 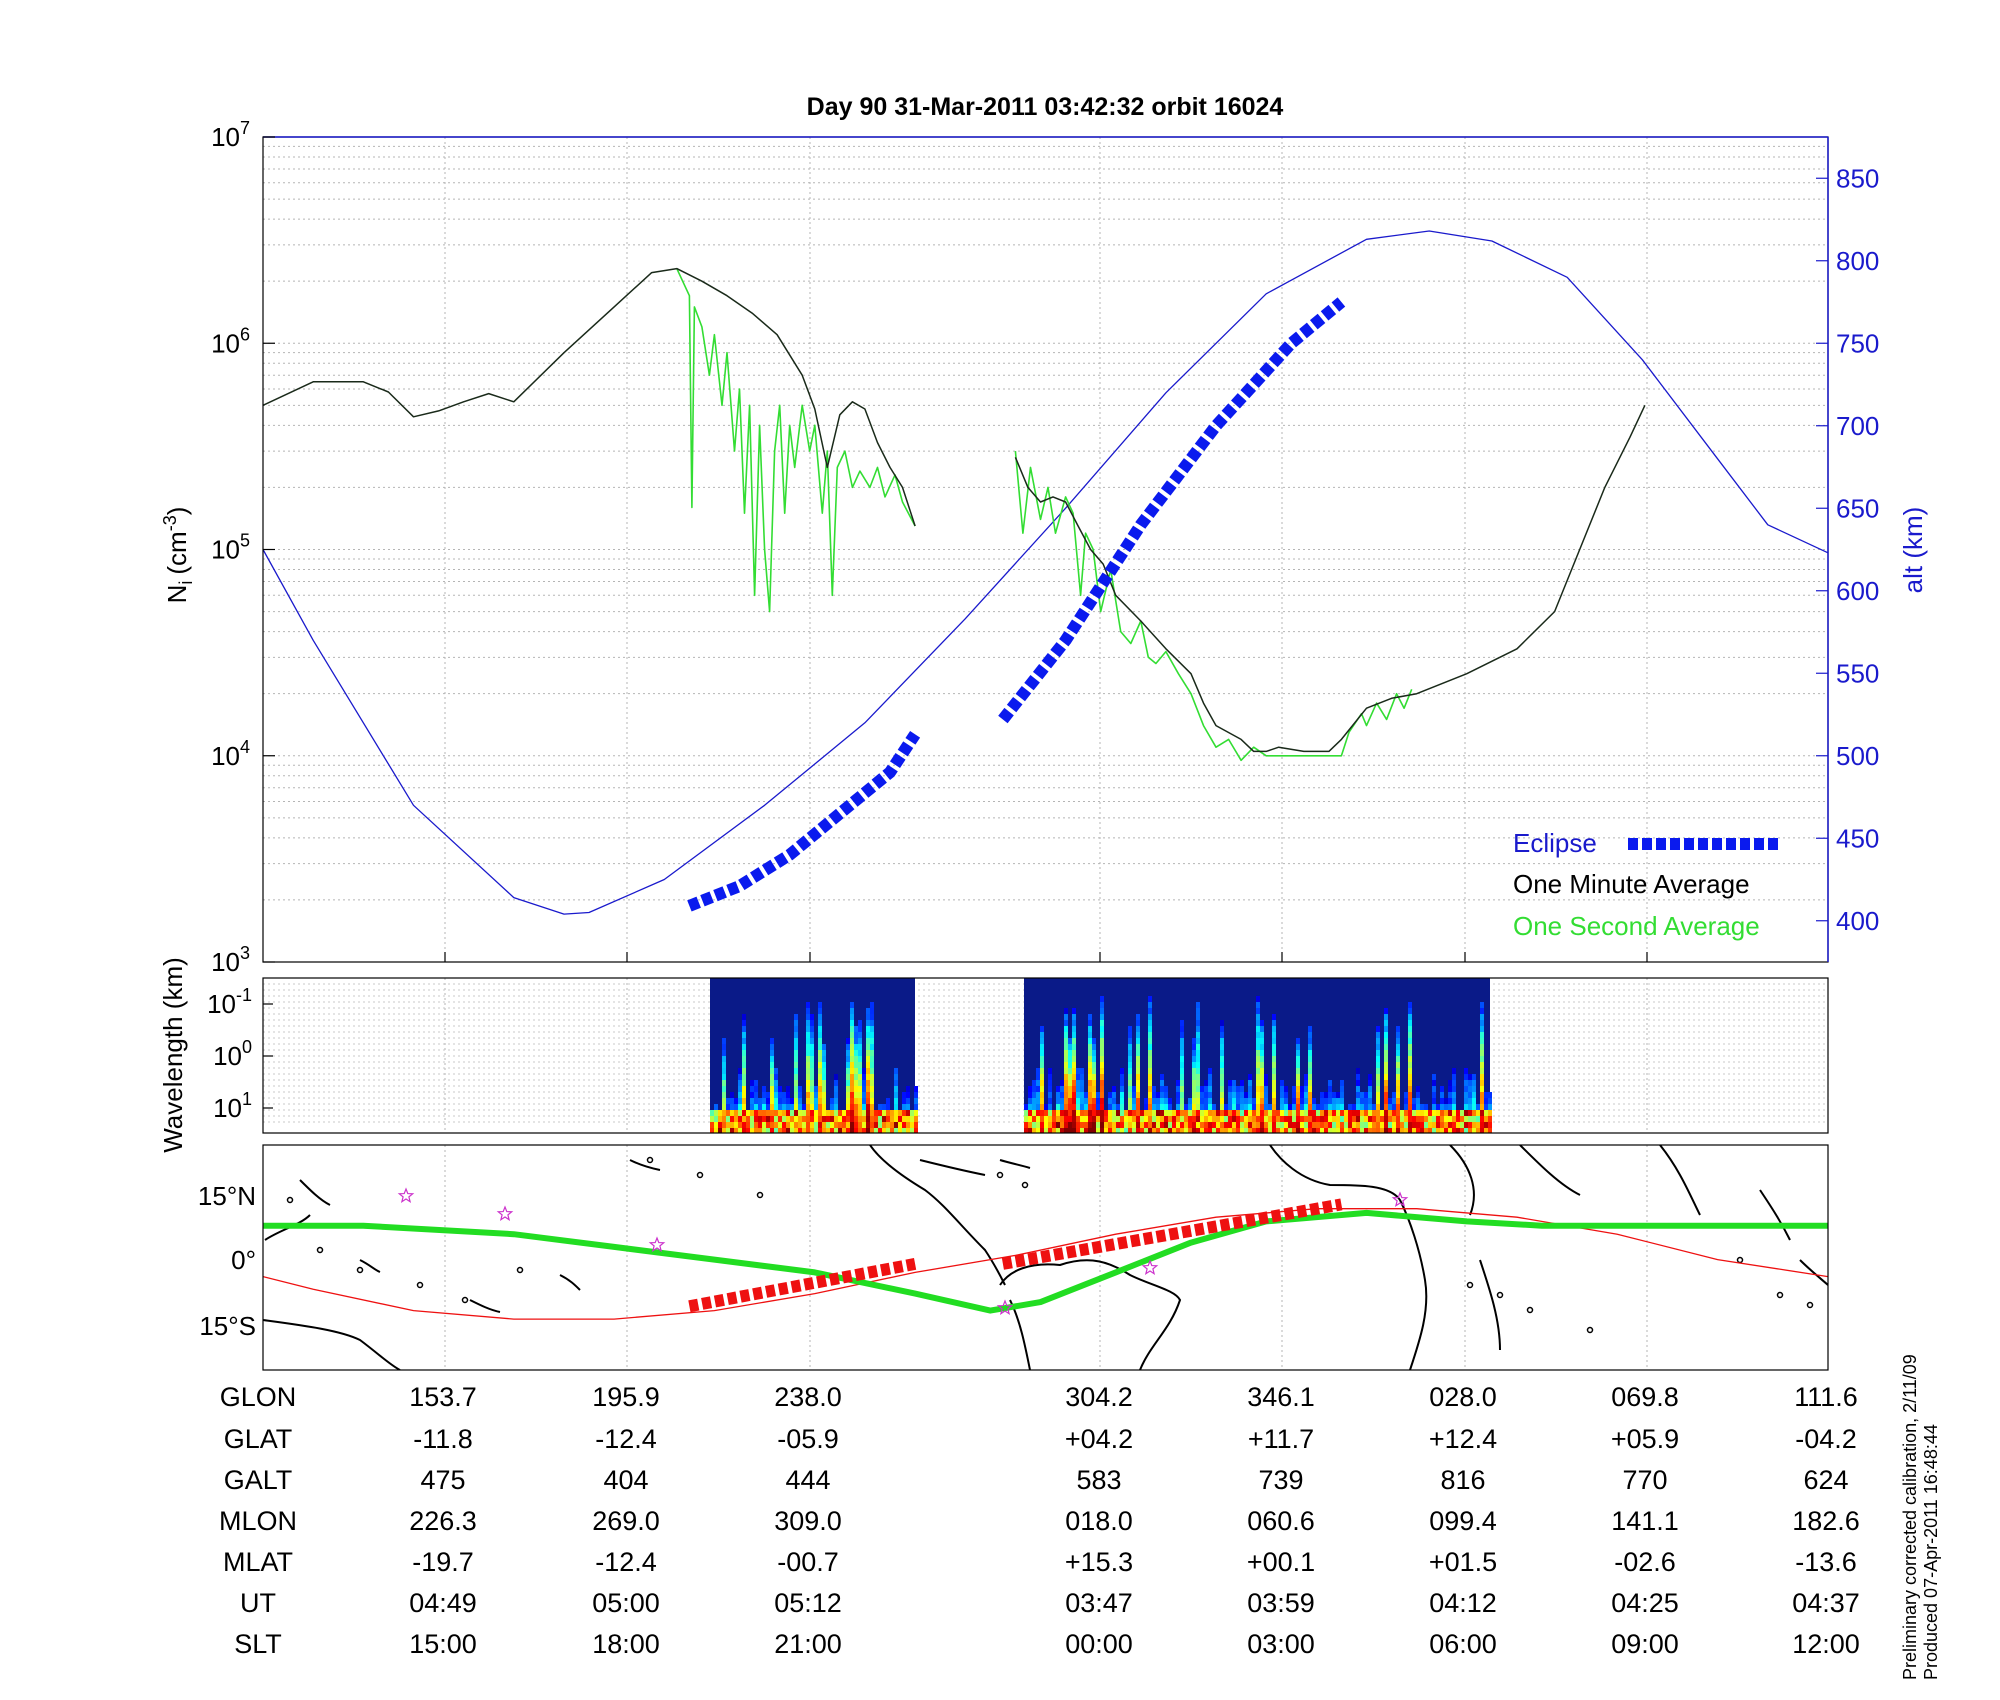 What do you see at coordinates (229, 1002) in the screenshot?
I see `y-tick-label: 10-1` at bounding box center [229, 1002].